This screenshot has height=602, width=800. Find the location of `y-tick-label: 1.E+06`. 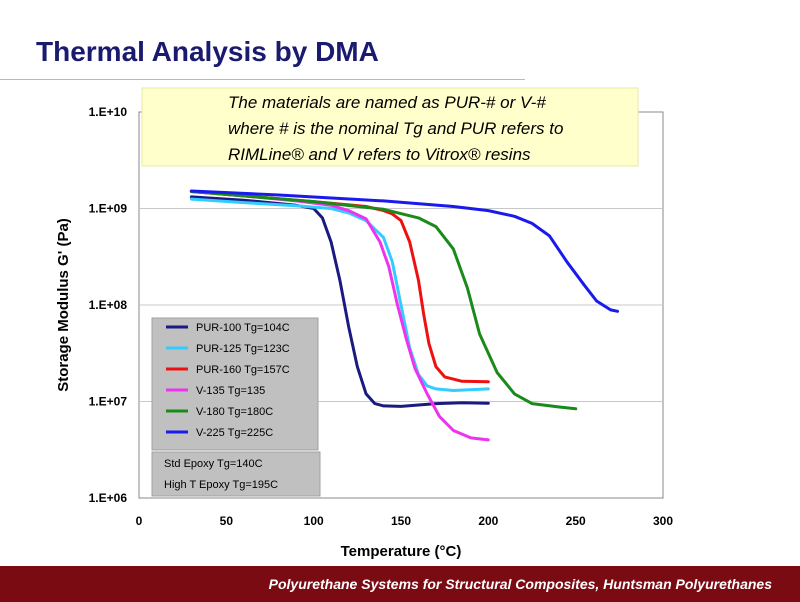

y-tick-label: 1.E+06 is located at coordinates (108, 498).